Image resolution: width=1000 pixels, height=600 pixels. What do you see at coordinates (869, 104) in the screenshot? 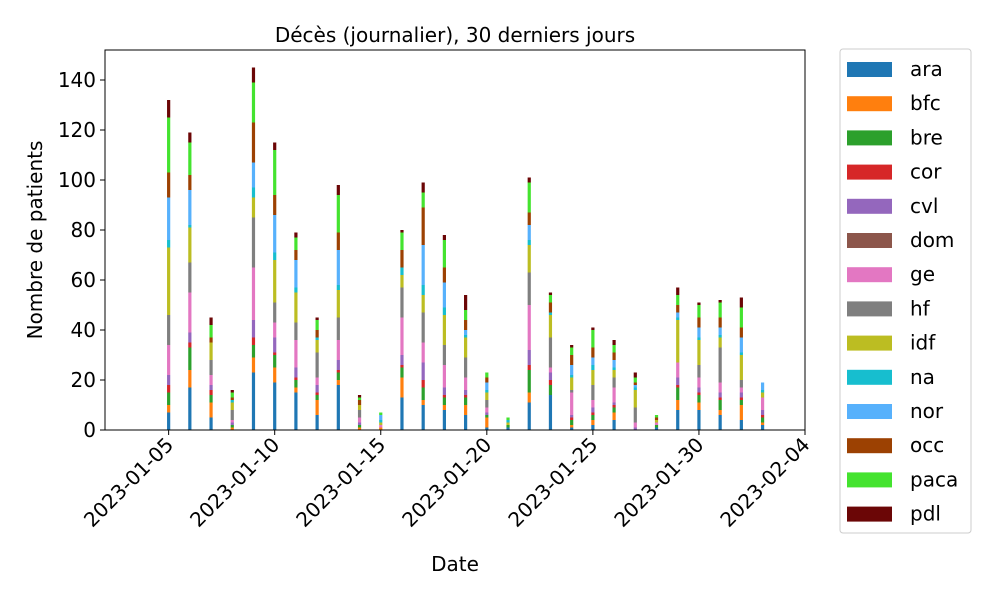
I see `legend-swatch-bfc` at bounding box center [869, 104].